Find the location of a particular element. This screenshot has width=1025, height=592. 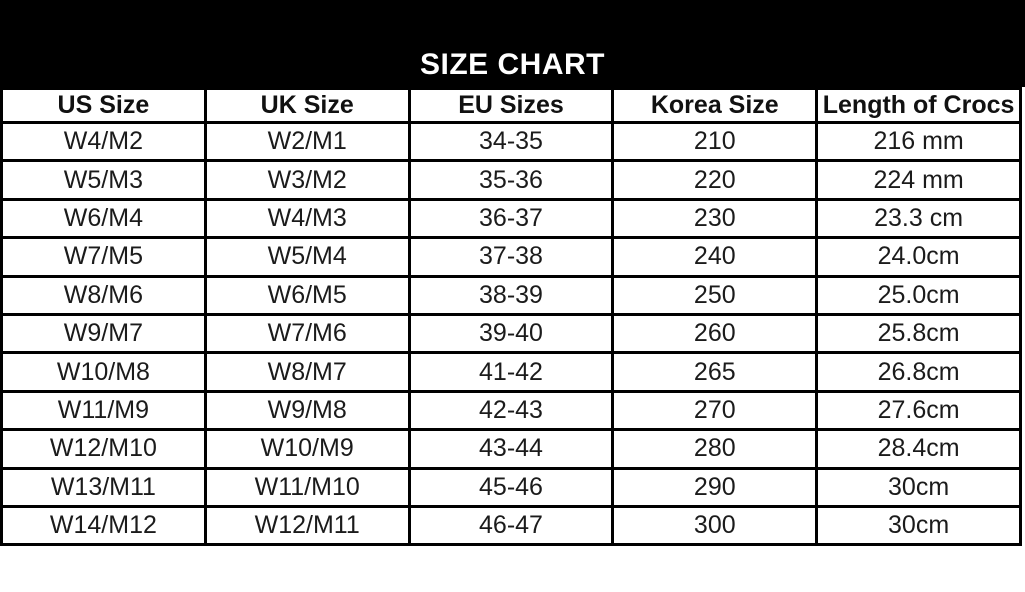

table-cell: 27.6cm is located at coordinates (918, 410).